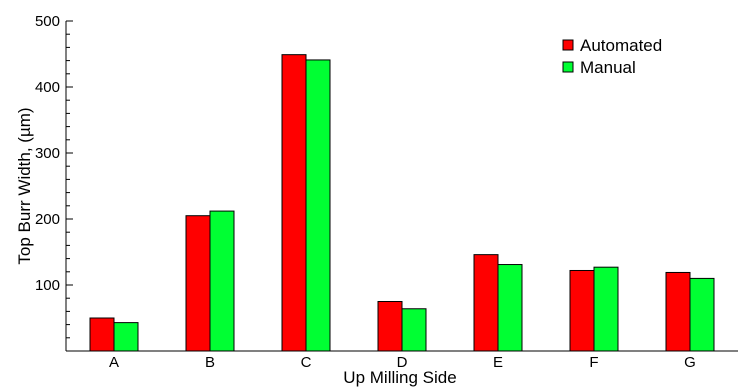 The image size is (740, 388). Describe the element at coordinates (294, 203) in the screenshot. I see `bar-automated-c` at that location.